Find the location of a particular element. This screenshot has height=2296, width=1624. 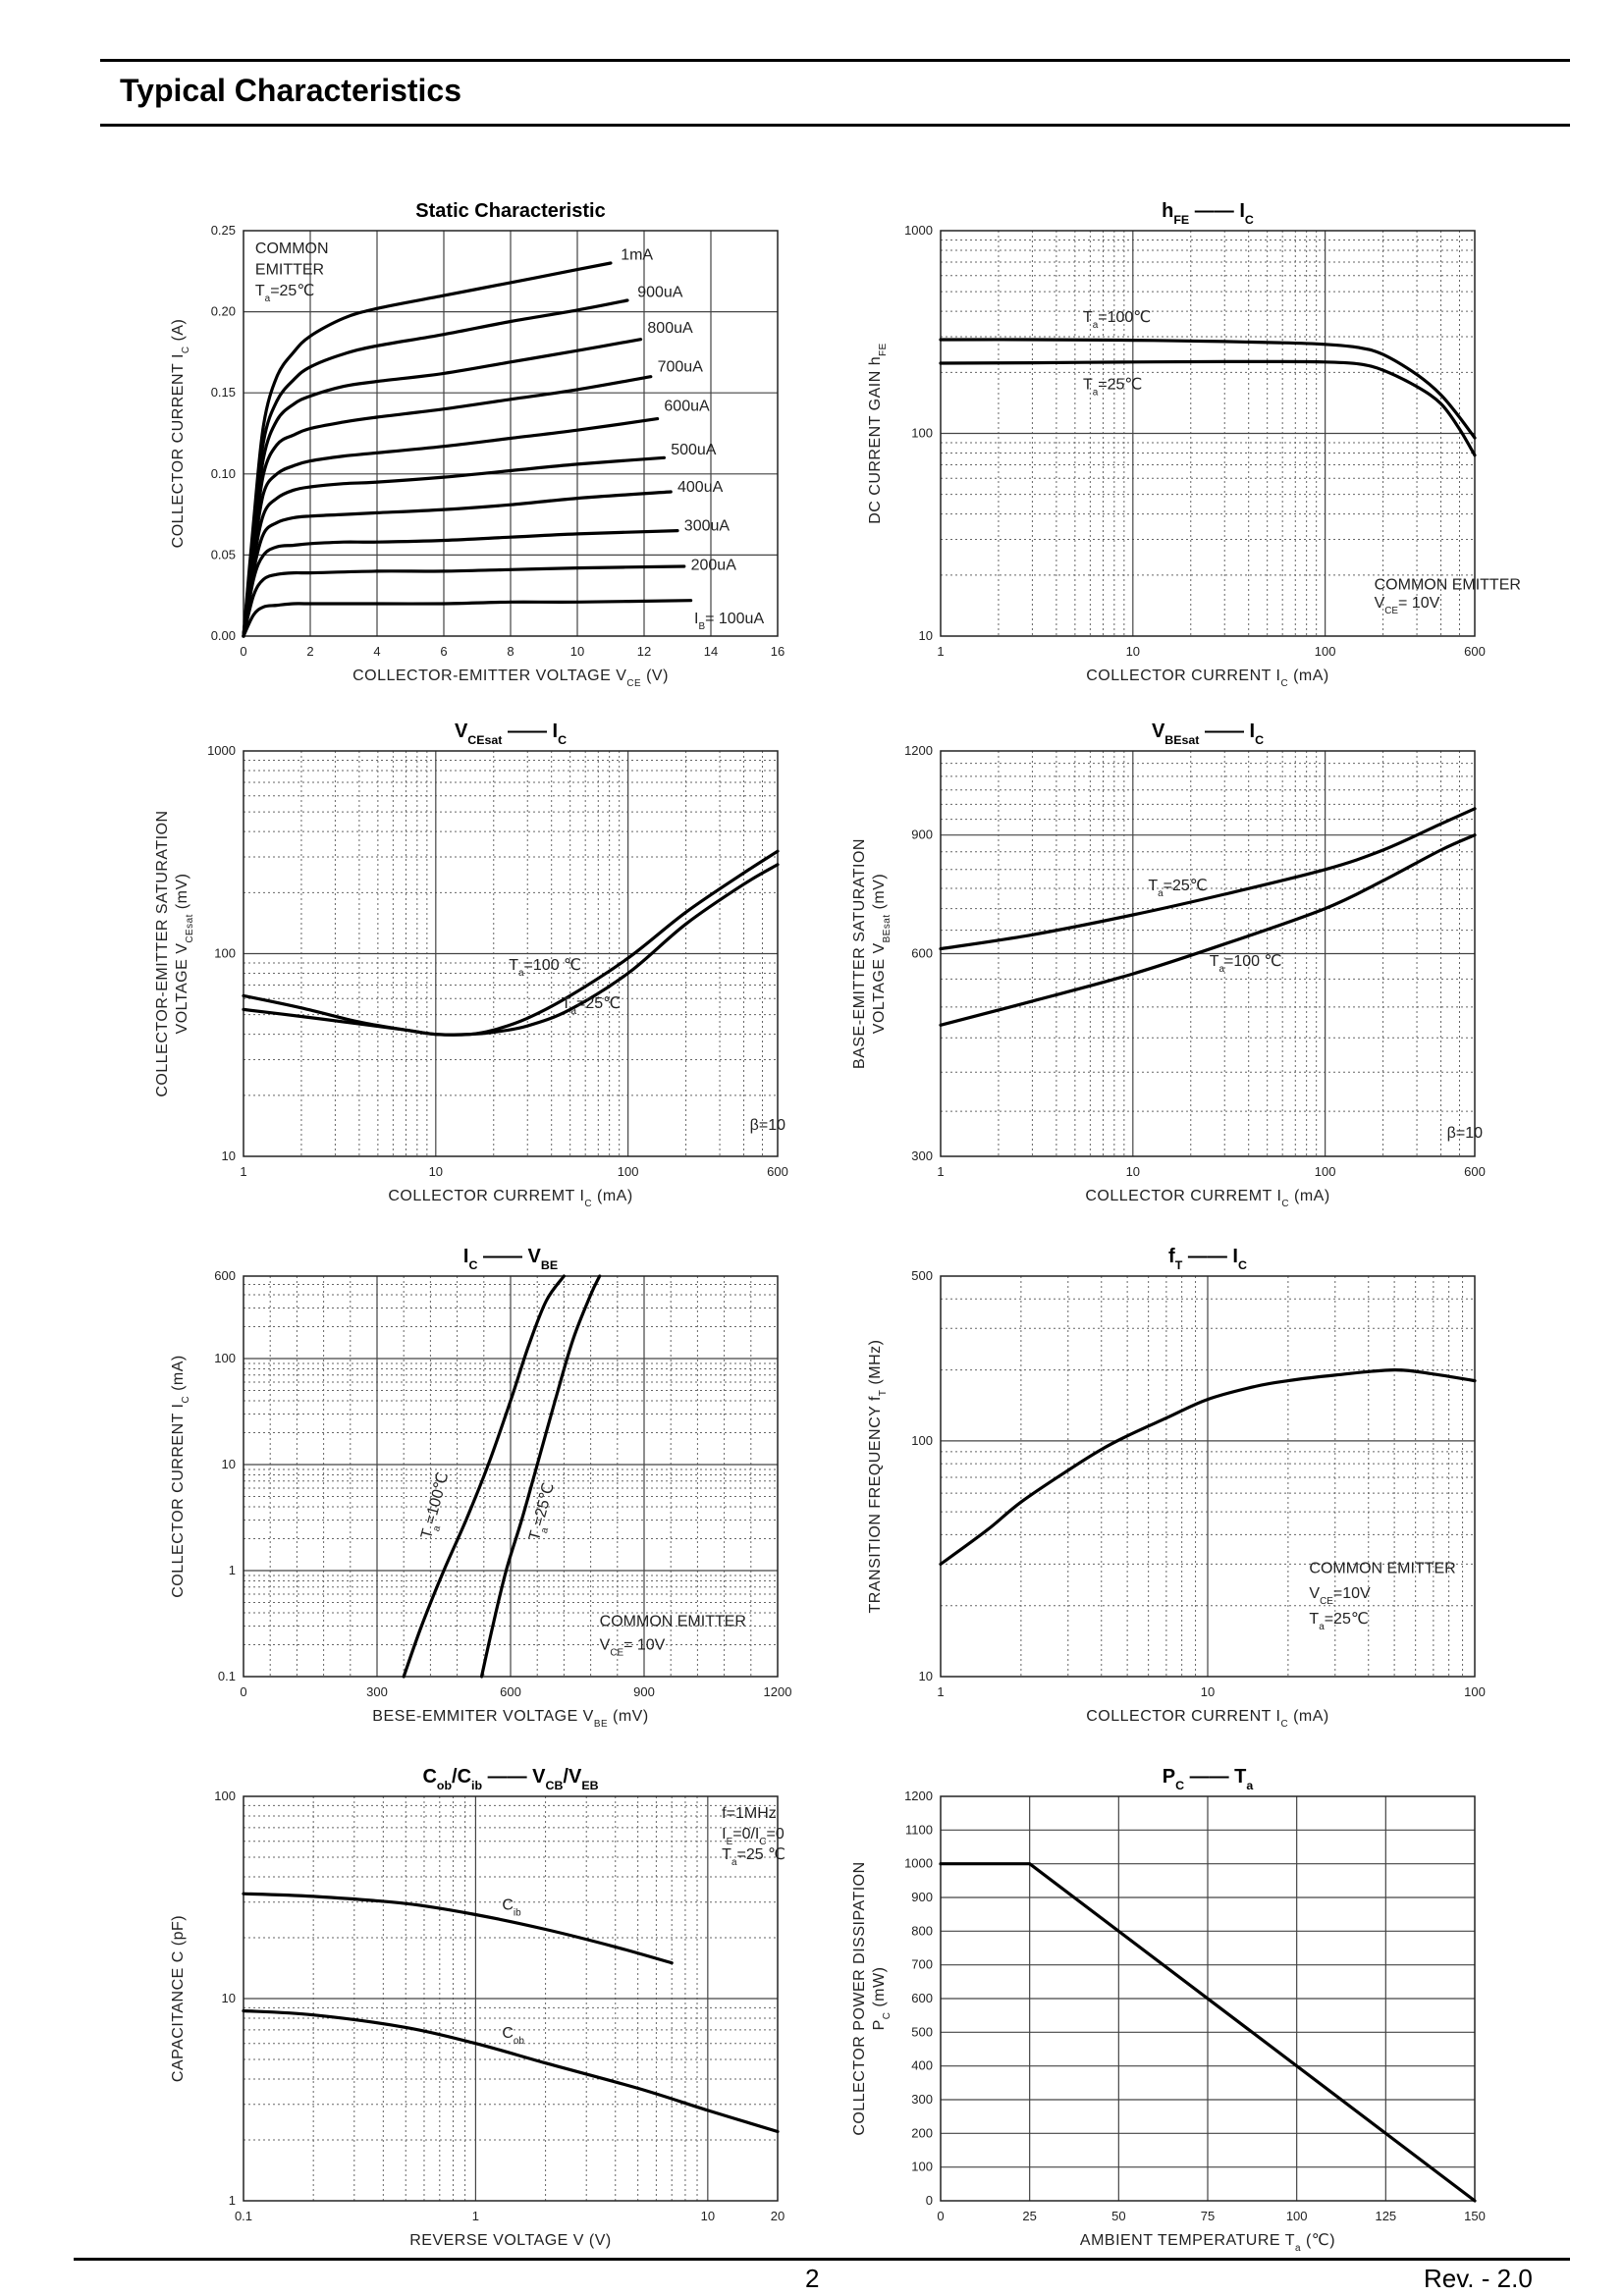

chart-title-part: /C is located at coordinates (461, 1777).